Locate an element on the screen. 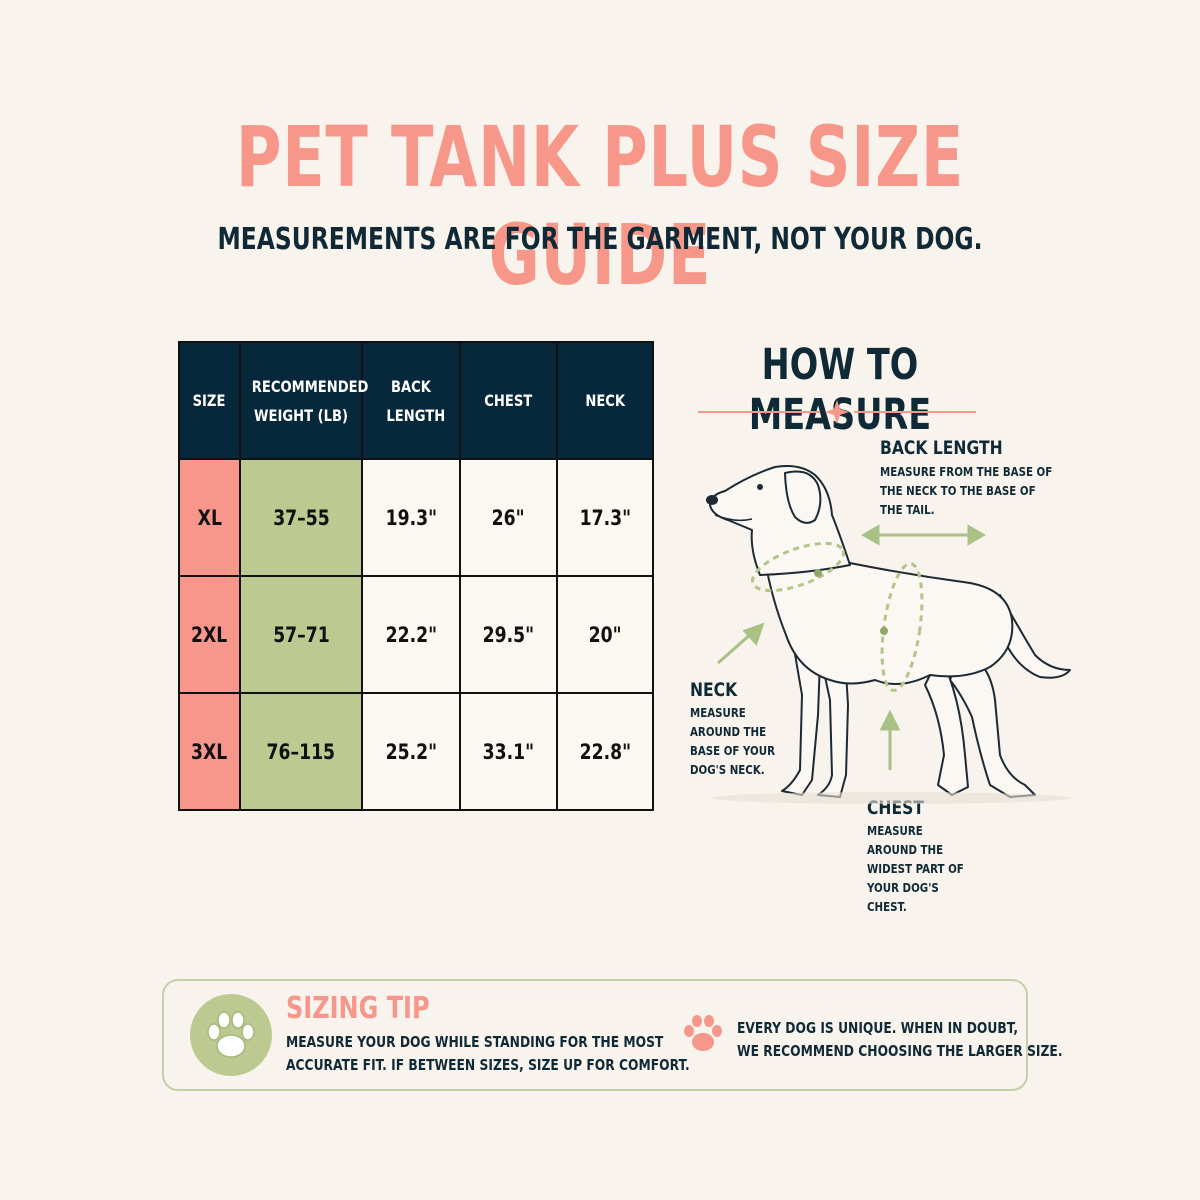  header-chest: CHEST is located at coordinates (508, 400).